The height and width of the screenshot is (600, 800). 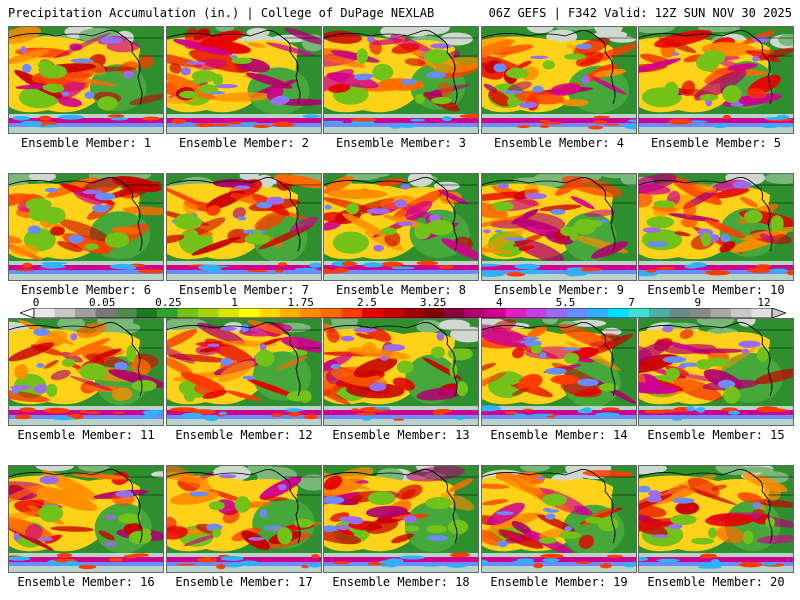 I want to click on member-caption: Ensemble Member: 12, so click(x=244, y=435).